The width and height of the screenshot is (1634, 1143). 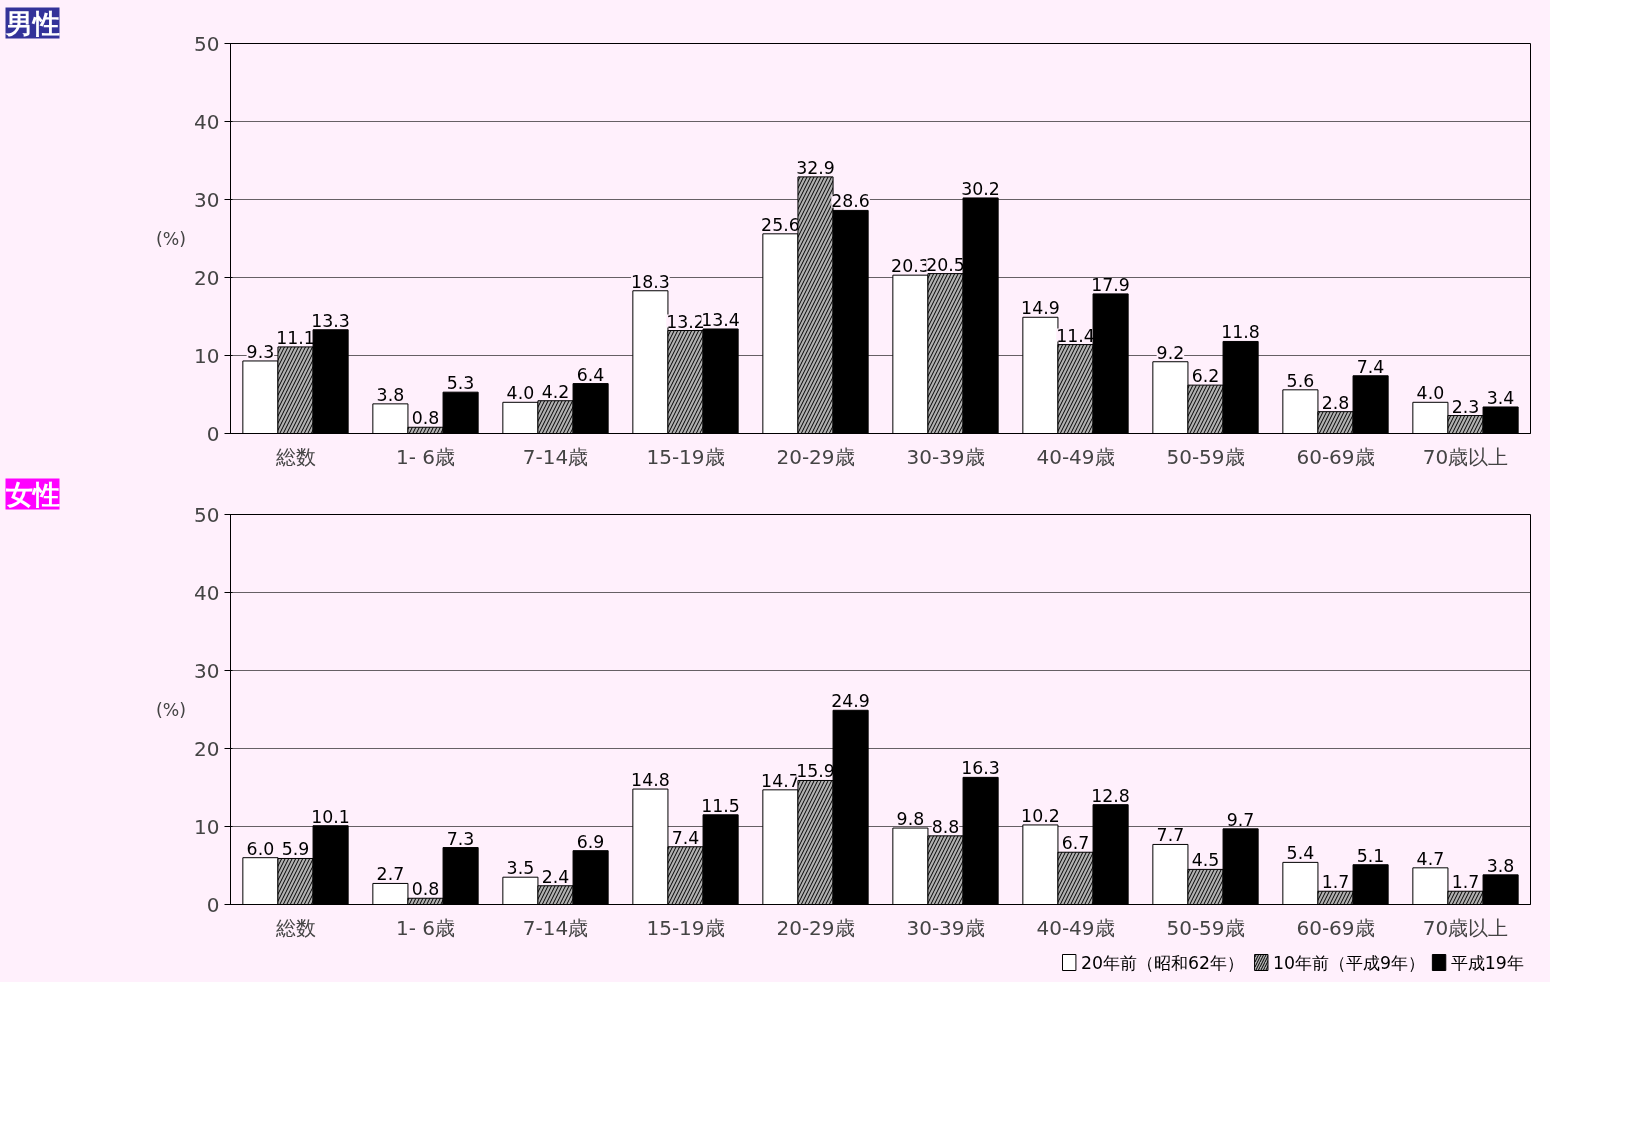 What do you see at coordinates (1205, 860) in the screenshot?
I see `data-label: 4.5` at bounding box center [1205, 860].